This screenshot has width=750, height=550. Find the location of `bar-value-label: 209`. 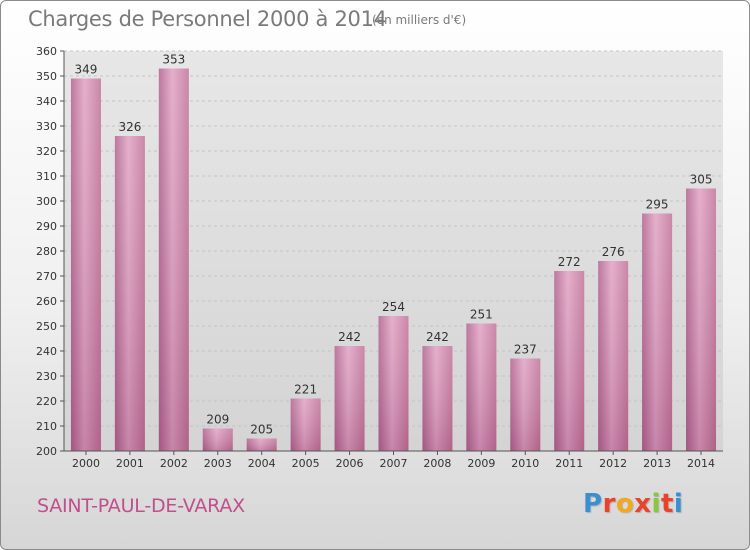

bar-value-label: 209 is located at coordinates (217, 420).